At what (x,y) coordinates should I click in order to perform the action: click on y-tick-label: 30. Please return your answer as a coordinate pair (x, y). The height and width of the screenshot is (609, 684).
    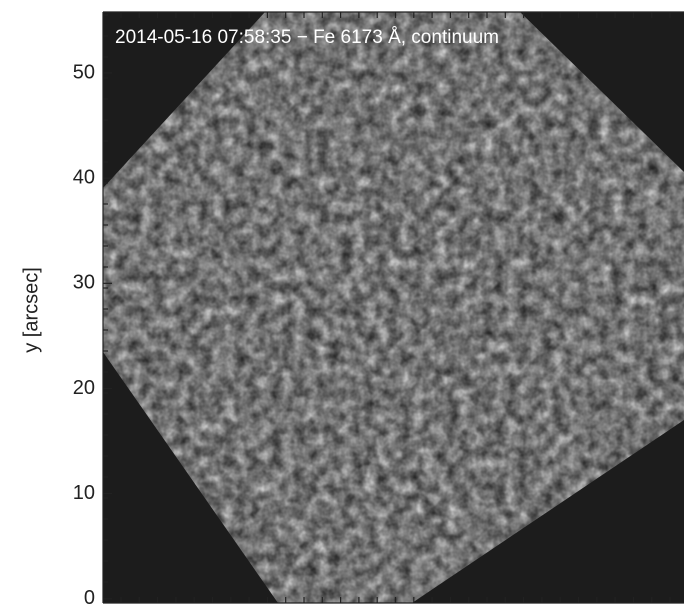
    Looking at the image, I should click on (84, 283).